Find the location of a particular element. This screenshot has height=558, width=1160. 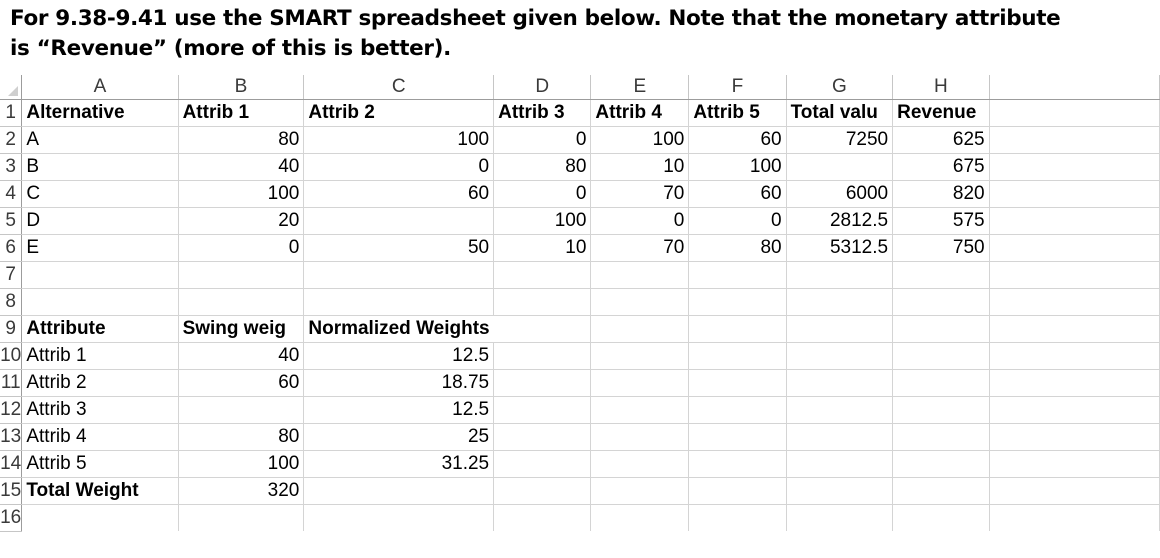

cell-h10 is located at coordinates (941, 356).